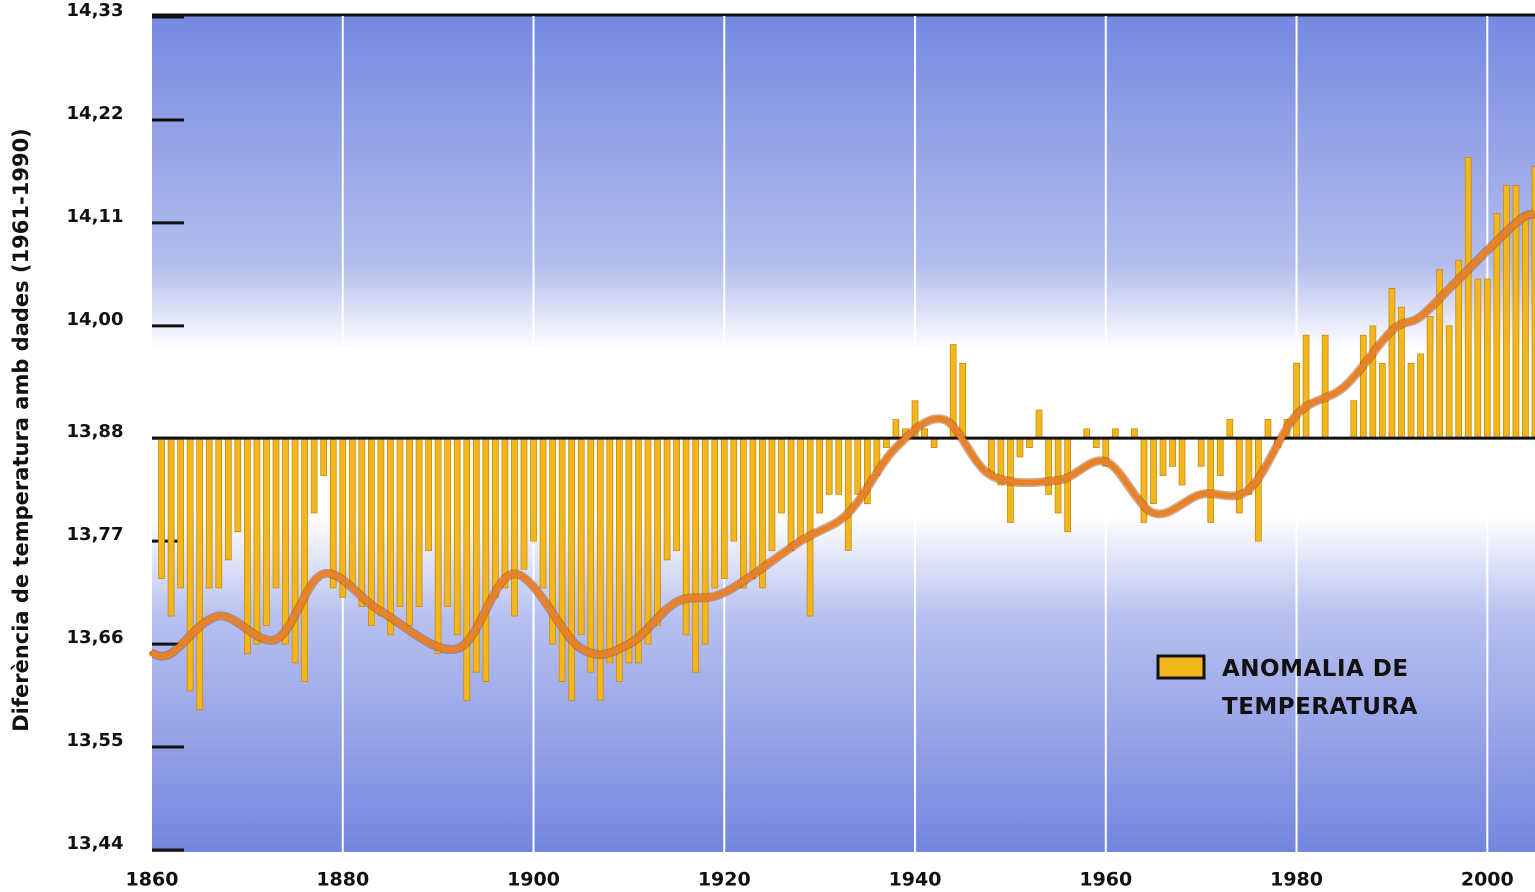 The height and width of the screenshot is (892, 1535). What do you see at coordinates (95, 534) in the screenshot?
I see `y-tick-label: 13,77` at bounding box center [95, 534].